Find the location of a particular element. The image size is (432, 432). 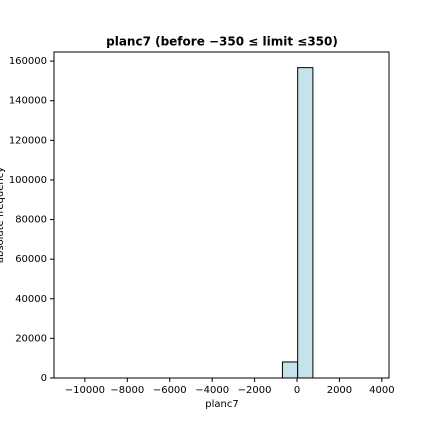

x-tick-label: 4000 is located at coordinates (381, 390).